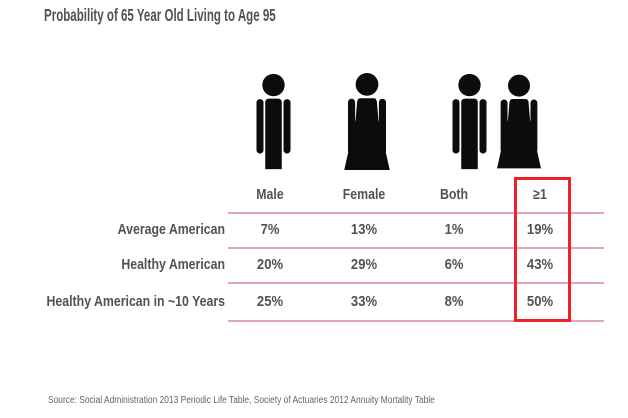  I want to click on cell-value: 43%, so click(540, 265).